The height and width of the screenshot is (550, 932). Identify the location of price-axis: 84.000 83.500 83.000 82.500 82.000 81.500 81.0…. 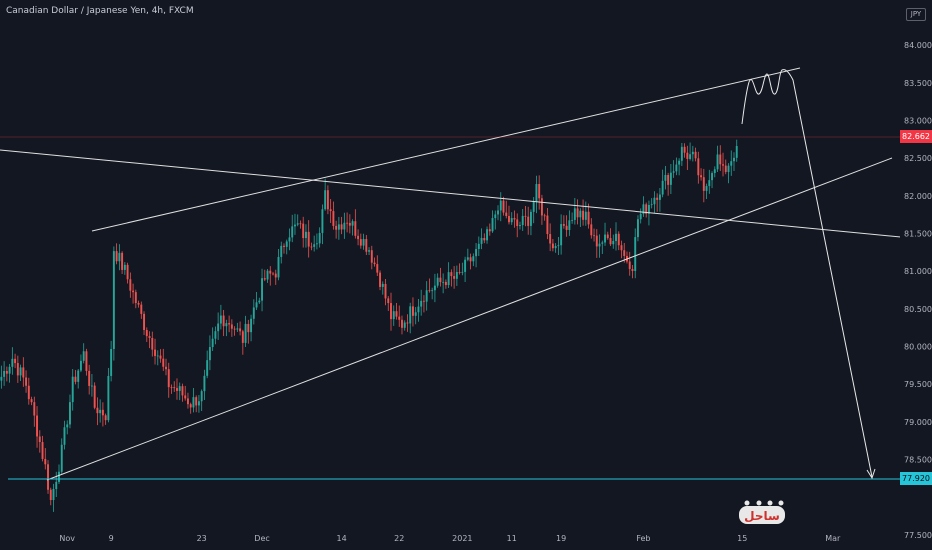
(916, 275).